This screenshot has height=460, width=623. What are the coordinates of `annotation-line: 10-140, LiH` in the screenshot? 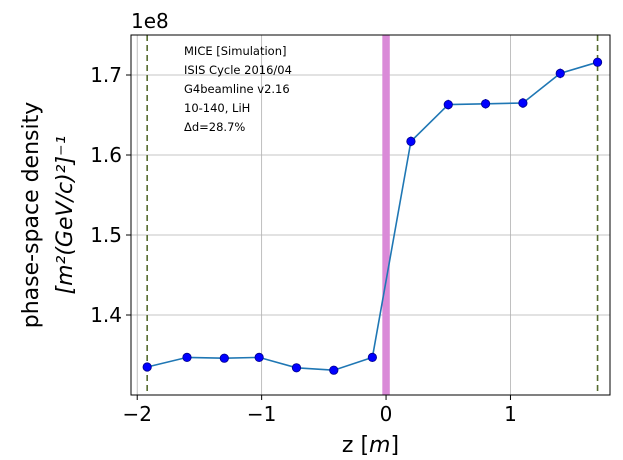 It's located at (217, 108).